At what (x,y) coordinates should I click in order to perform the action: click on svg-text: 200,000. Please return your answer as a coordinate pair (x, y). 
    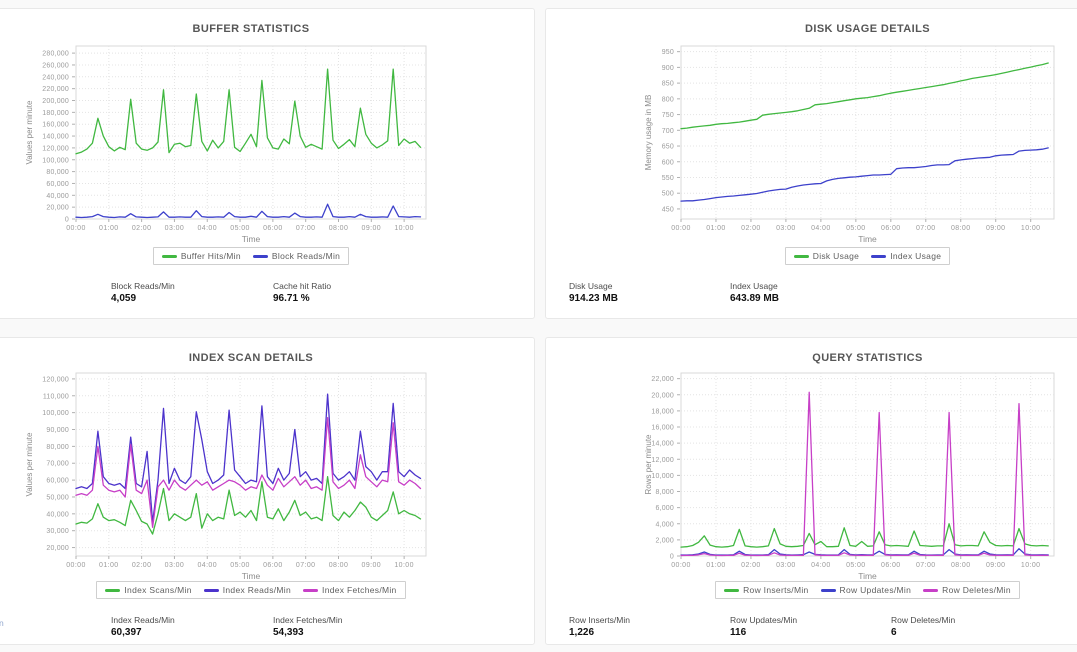
    Looking at the image, I should click on (55, 101).